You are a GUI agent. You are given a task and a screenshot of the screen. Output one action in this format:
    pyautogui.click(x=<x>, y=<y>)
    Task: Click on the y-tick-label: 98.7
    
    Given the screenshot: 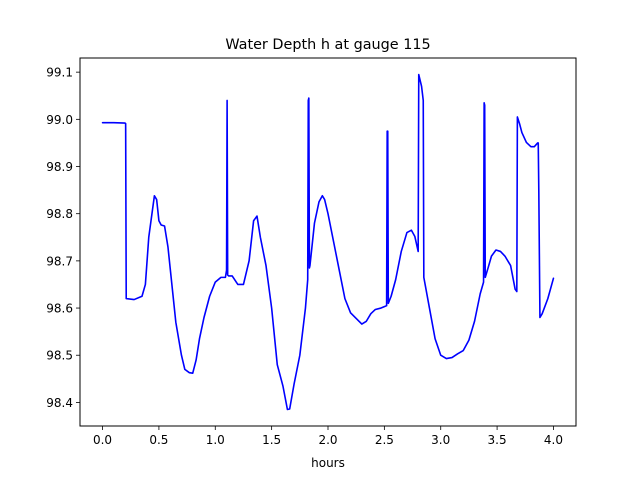 What is the action you would take?
    pyautogui.click(x=59, y=261)
    